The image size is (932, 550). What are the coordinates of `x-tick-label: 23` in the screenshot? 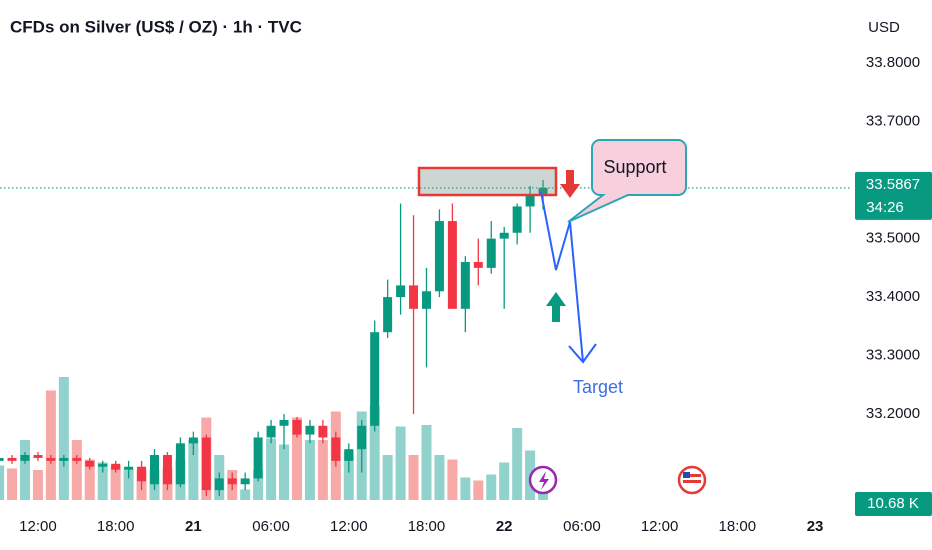 It's located at (815, 526).